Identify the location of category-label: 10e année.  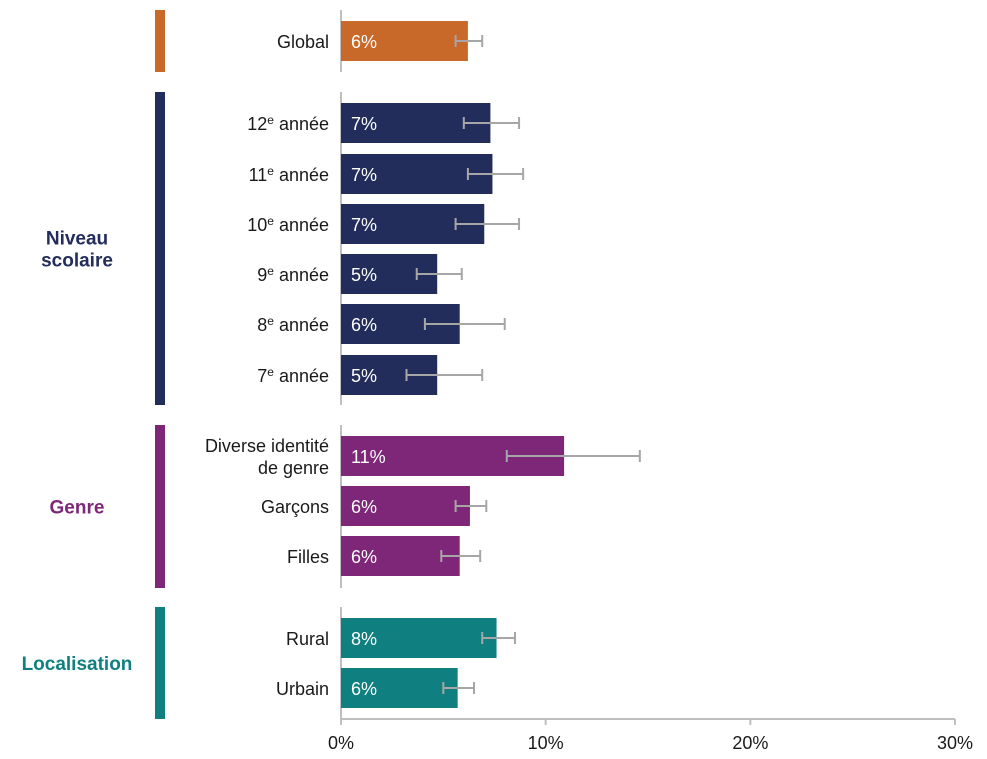
(288, 224).